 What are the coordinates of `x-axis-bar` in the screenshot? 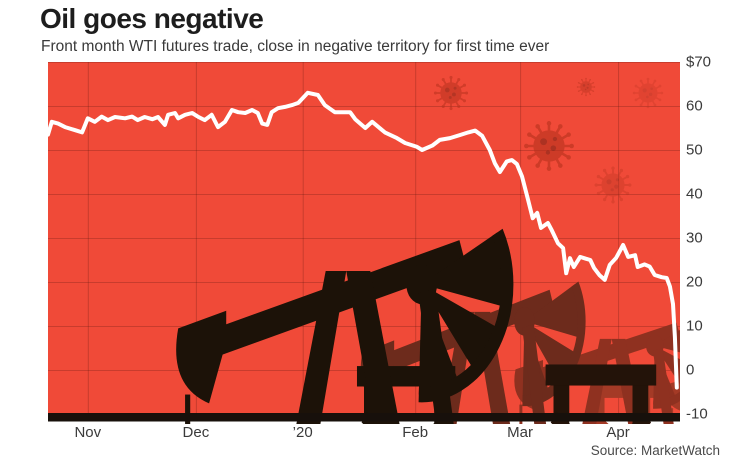 It's located at (364, 417).